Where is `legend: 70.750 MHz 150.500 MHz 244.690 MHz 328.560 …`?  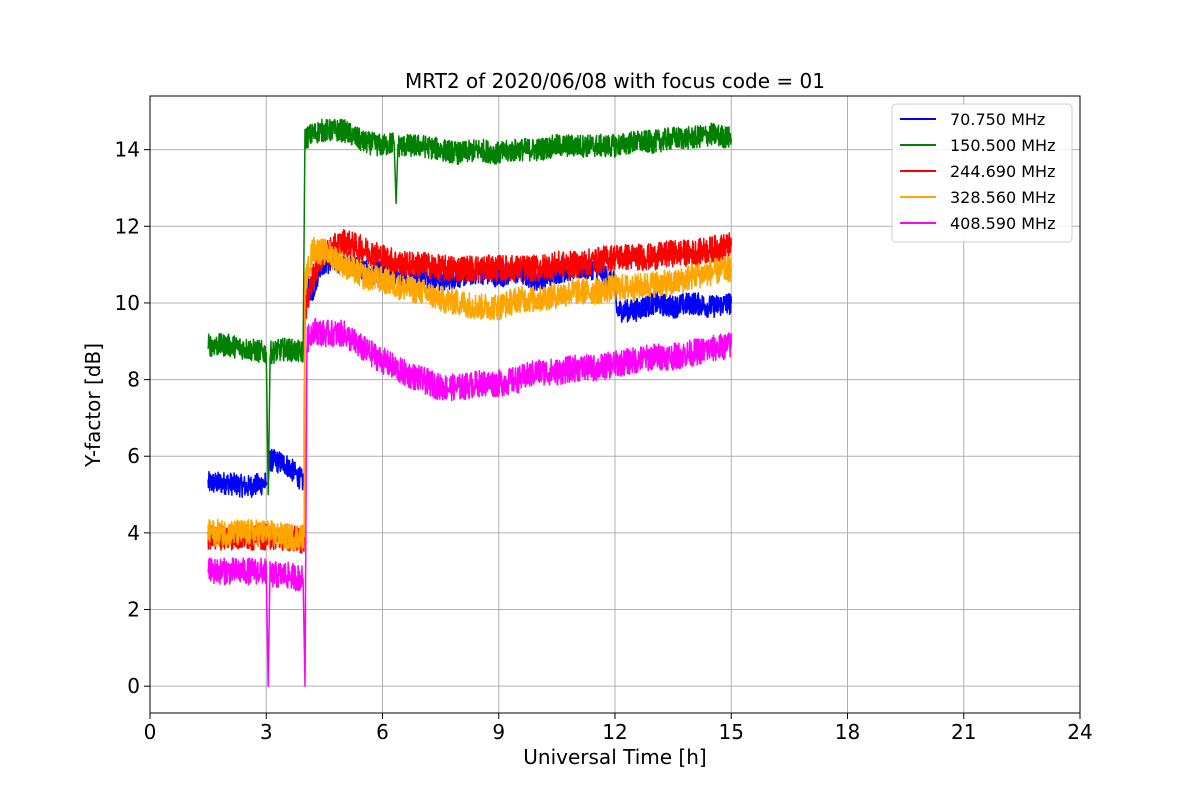 legend: 70.750 MHz 150.500 MHz 244.690 MHz 328.560 … is located at coordinates (982, 173).